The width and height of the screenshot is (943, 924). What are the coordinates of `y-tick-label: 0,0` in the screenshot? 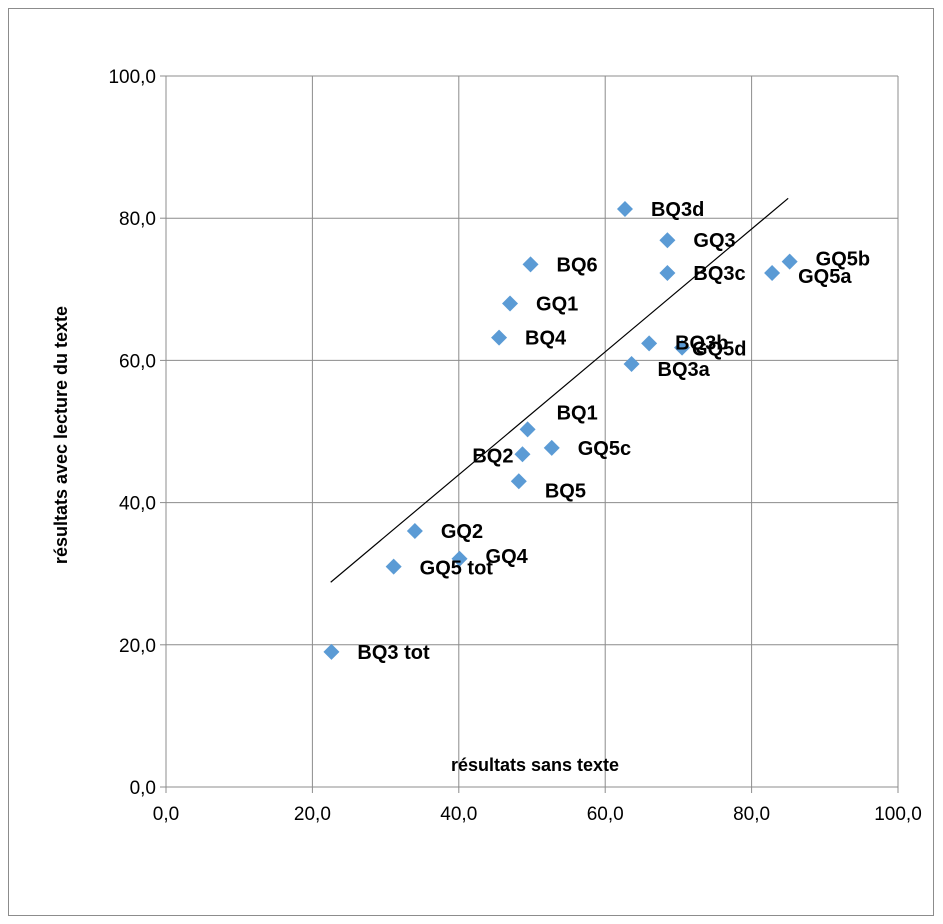 It's located at (143, 788).